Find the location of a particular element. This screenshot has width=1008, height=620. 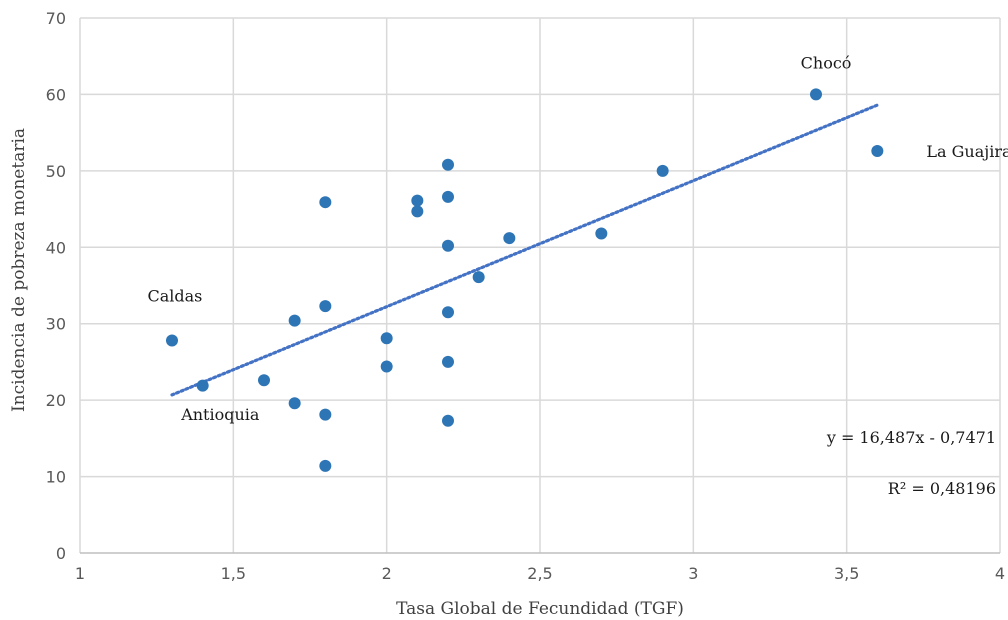

x-tick-label: 2,5 is located at coordinates (539, 573).